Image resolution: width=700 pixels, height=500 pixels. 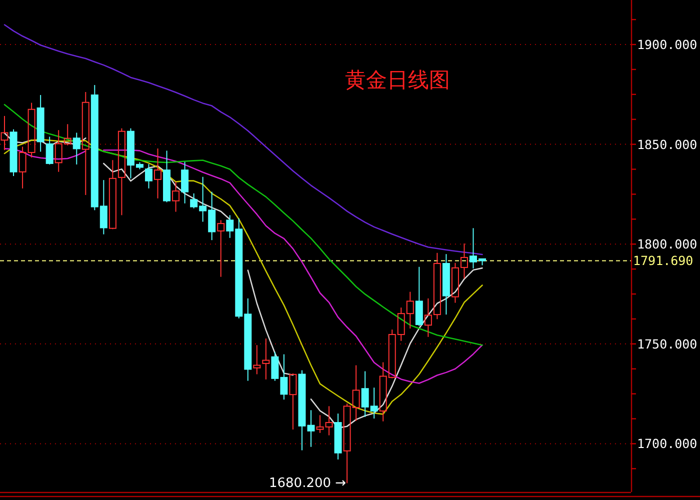 What do you see at coordinates (667, 44) in the screenshot?
I see `y-tick-label: 1900.000` at bounding box center [667, 44].